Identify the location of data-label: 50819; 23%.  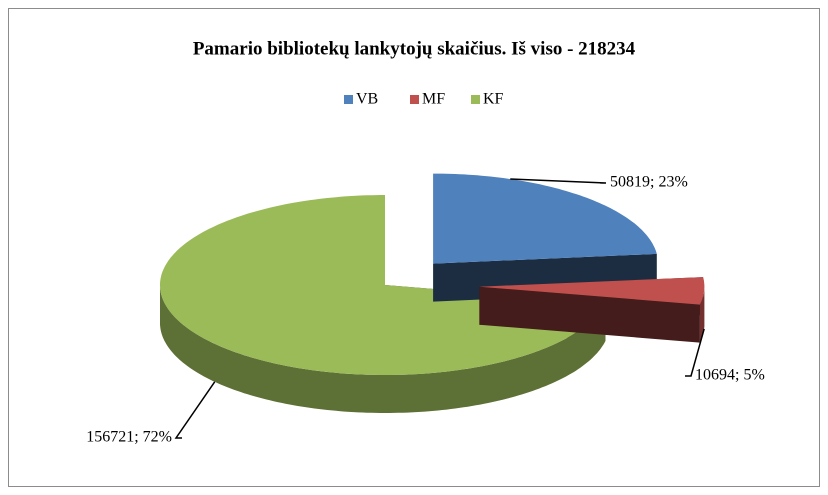
(649, 182).